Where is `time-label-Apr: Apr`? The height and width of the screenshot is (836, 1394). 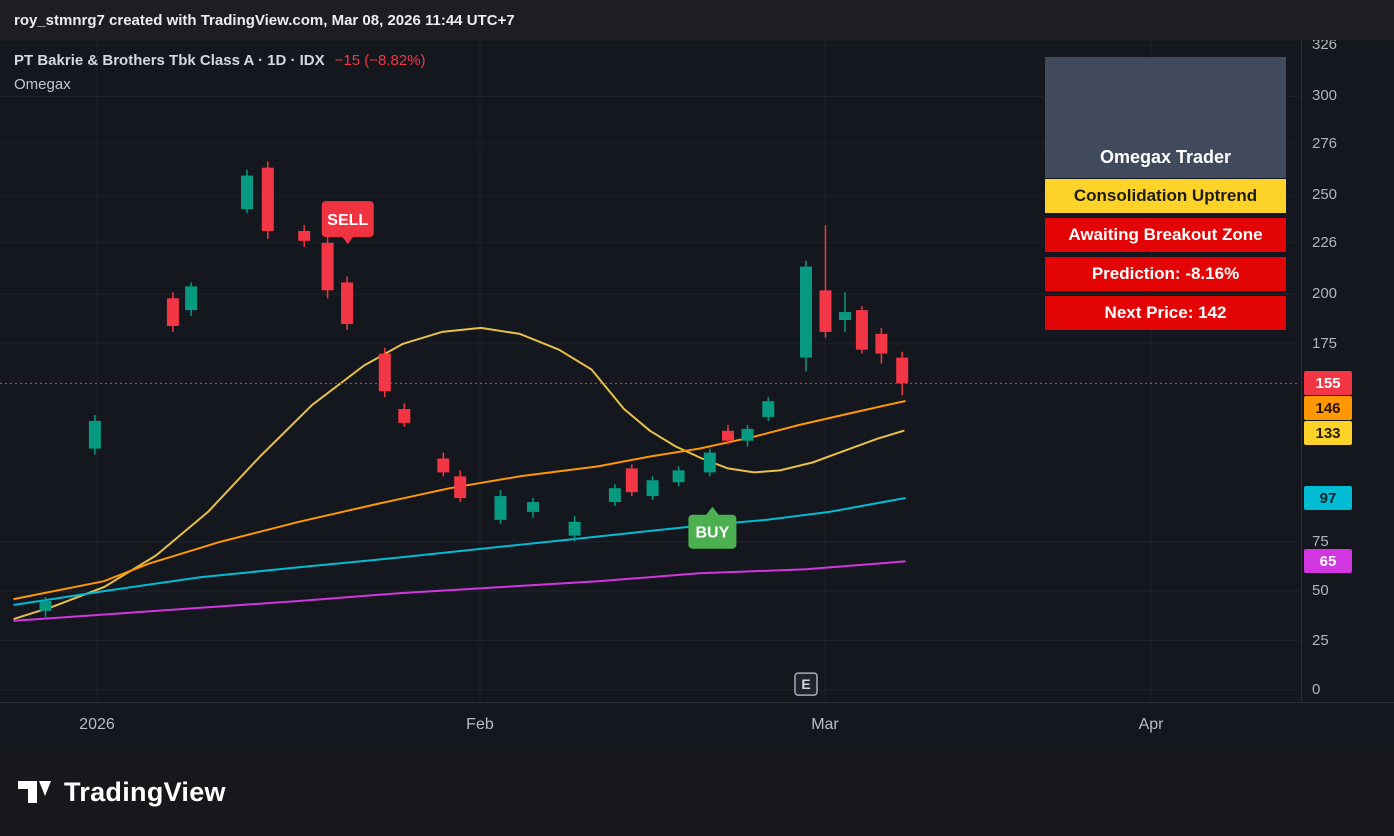
time-label-Apr: Apr is located at coordinates (1151, 724).